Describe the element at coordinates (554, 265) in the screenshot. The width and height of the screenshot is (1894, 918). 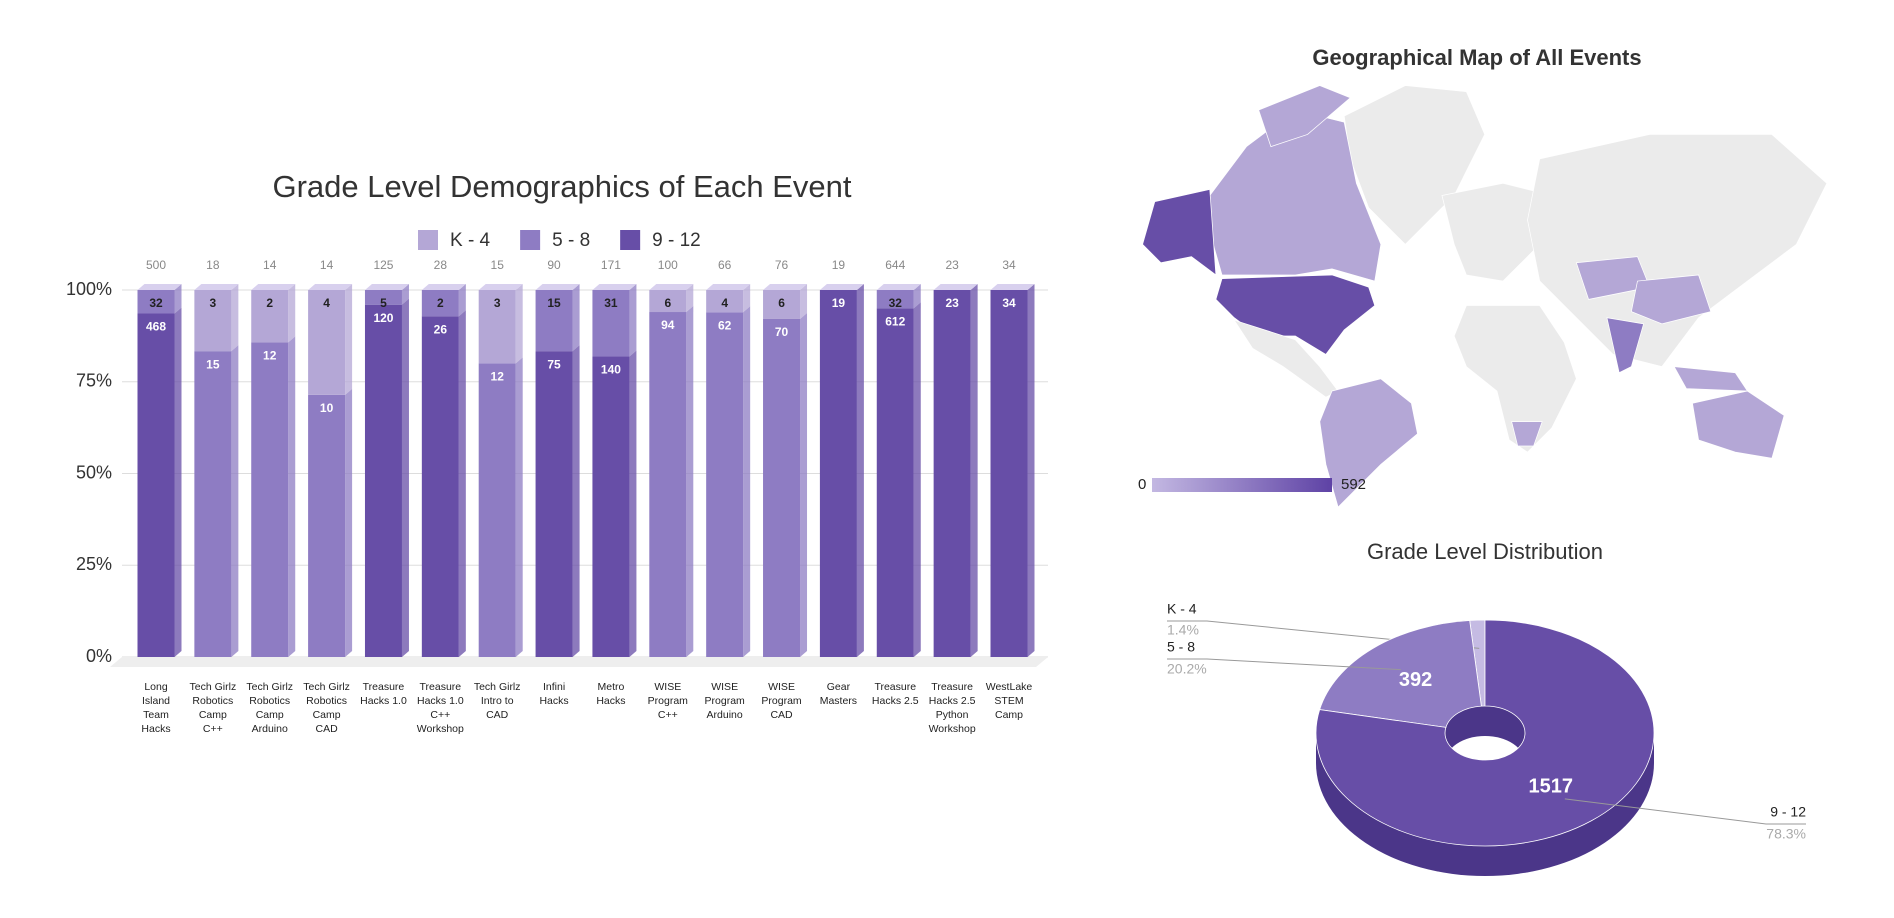
I see `total-label: 90` at that location.